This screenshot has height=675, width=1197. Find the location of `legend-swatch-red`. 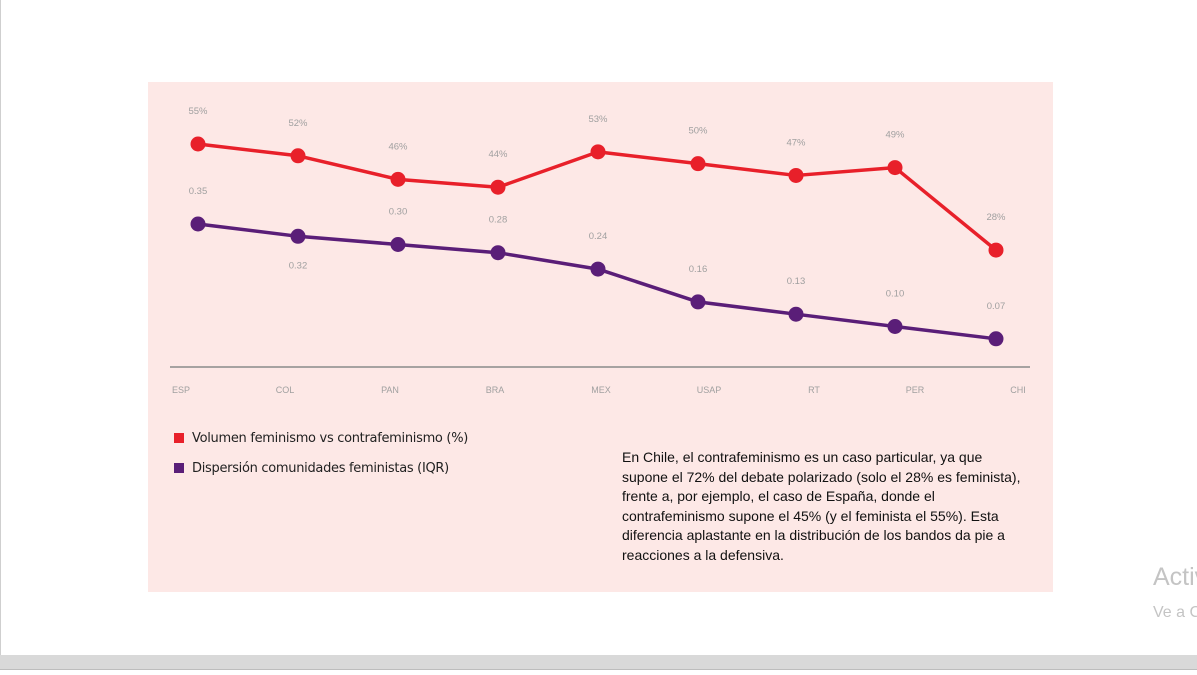

legend-swatch-red is located at coordinates (179, 438).